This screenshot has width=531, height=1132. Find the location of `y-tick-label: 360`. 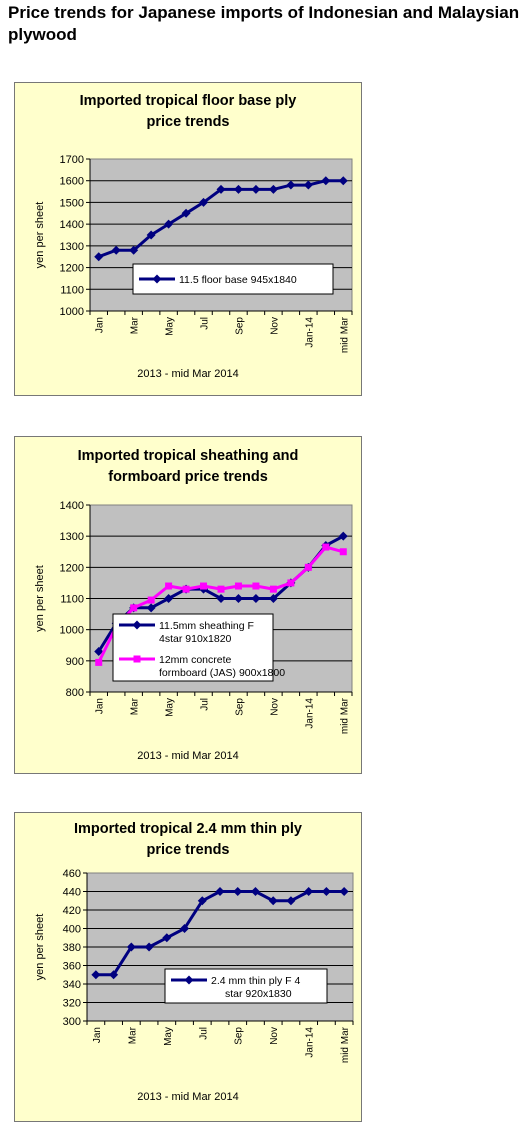

y-tick-label: 360 is located at coordinates (72, 967).